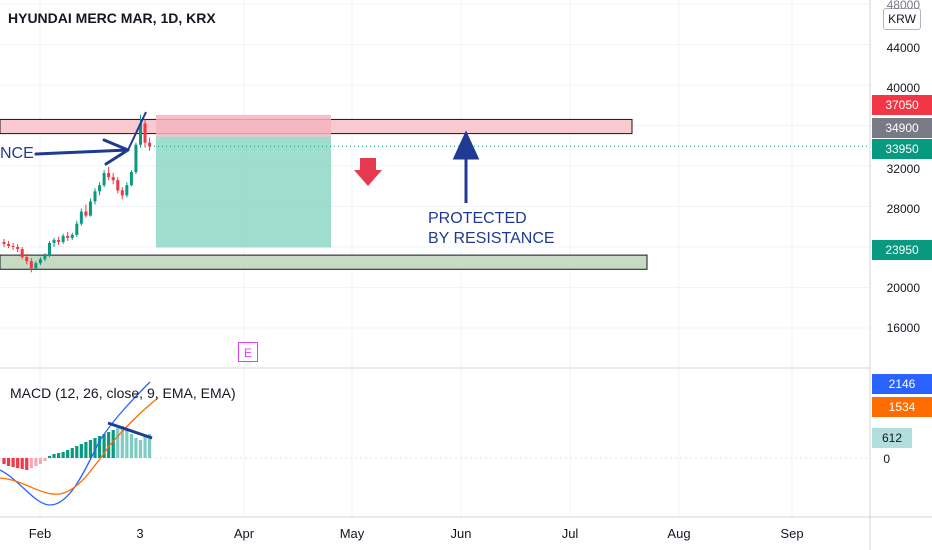  I want to click on price-tick: 32000, so click(903, 169).